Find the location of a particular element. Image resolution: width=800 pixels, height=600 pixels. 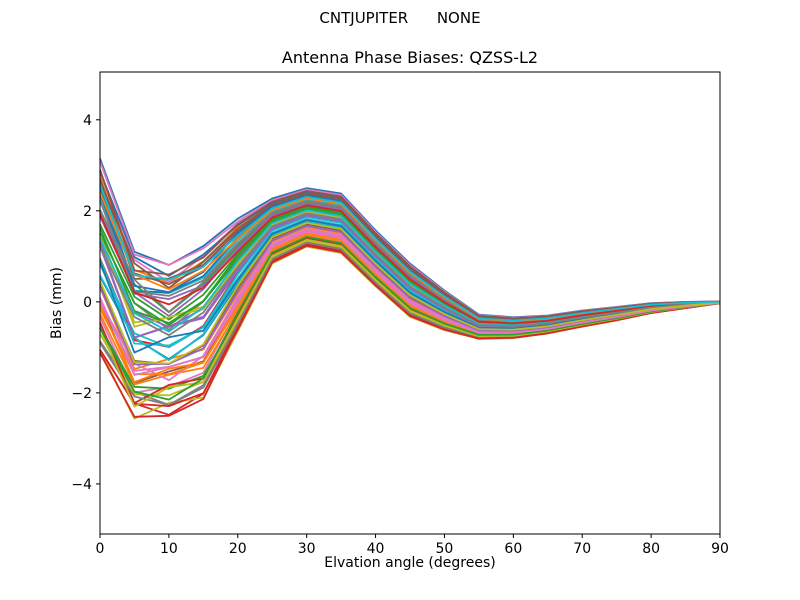

figure-suptitle: CNTJUPITER NONE is located at coordinates (400, 18).